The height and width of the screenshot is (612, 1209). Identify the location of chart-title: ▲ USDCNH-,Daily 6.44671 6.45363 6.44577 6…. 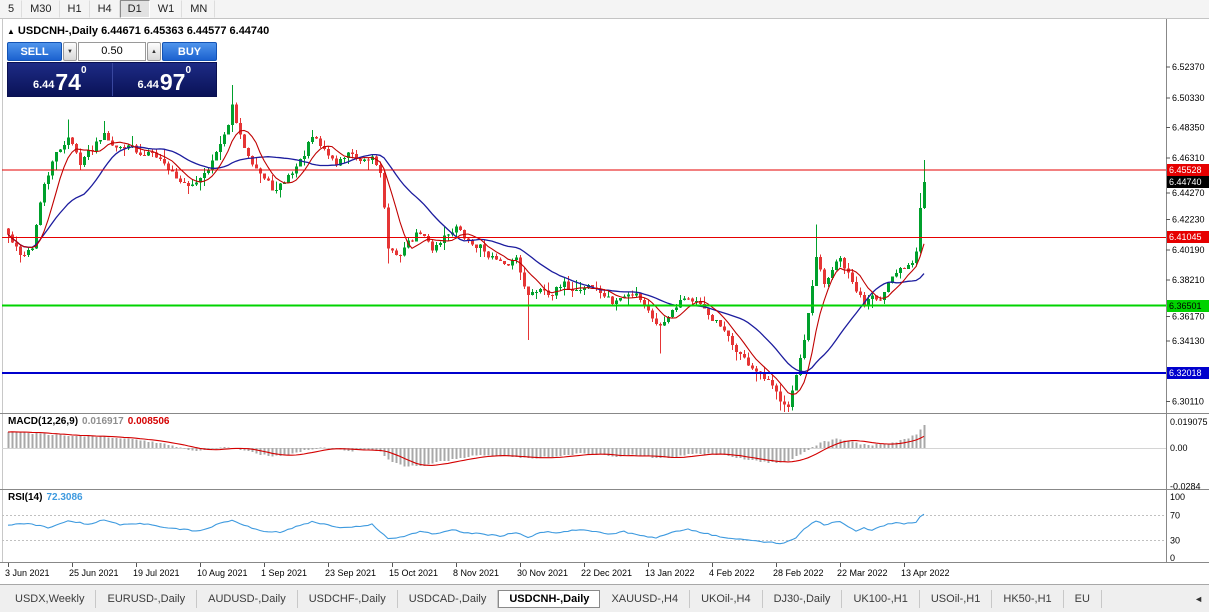
(138, 31).